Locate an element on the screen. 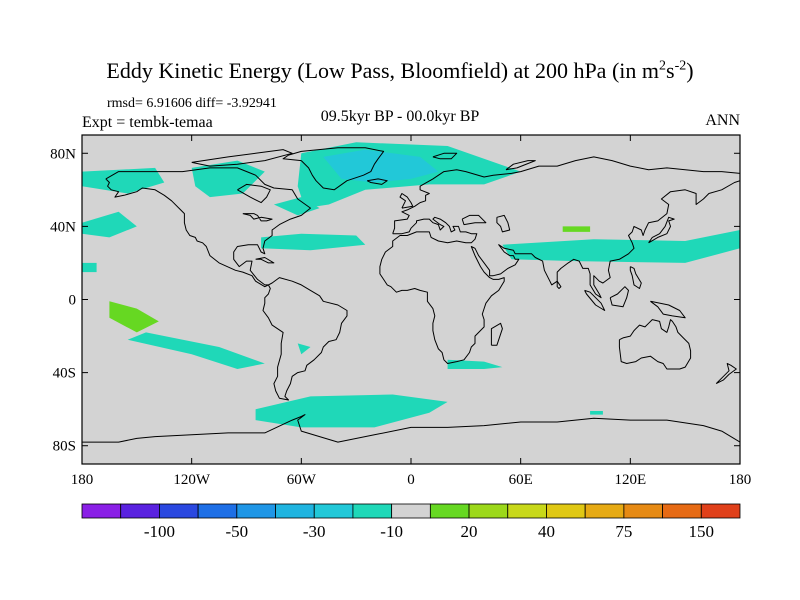 The width and height of the screenshot is (800, 600). x-tick-label: 0 is located at coordinates (411, 480).